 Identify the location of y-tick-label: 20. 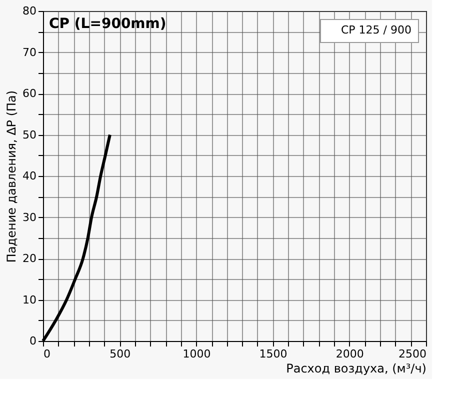
(29, 258).